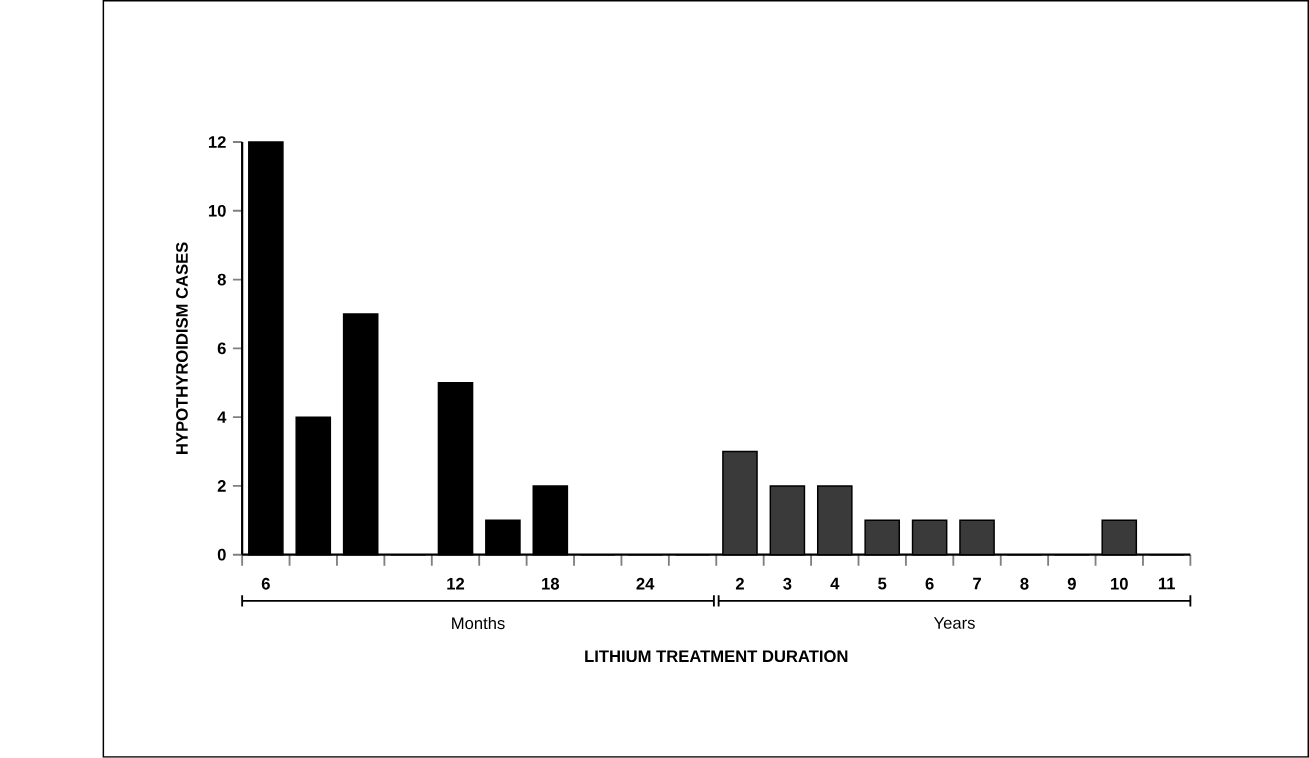 The image size is (1309, 758). What do you see at coordinates (882, 584) in the screenshot?
I see `x-tick-label: 5` at bounding box center [882, 584].